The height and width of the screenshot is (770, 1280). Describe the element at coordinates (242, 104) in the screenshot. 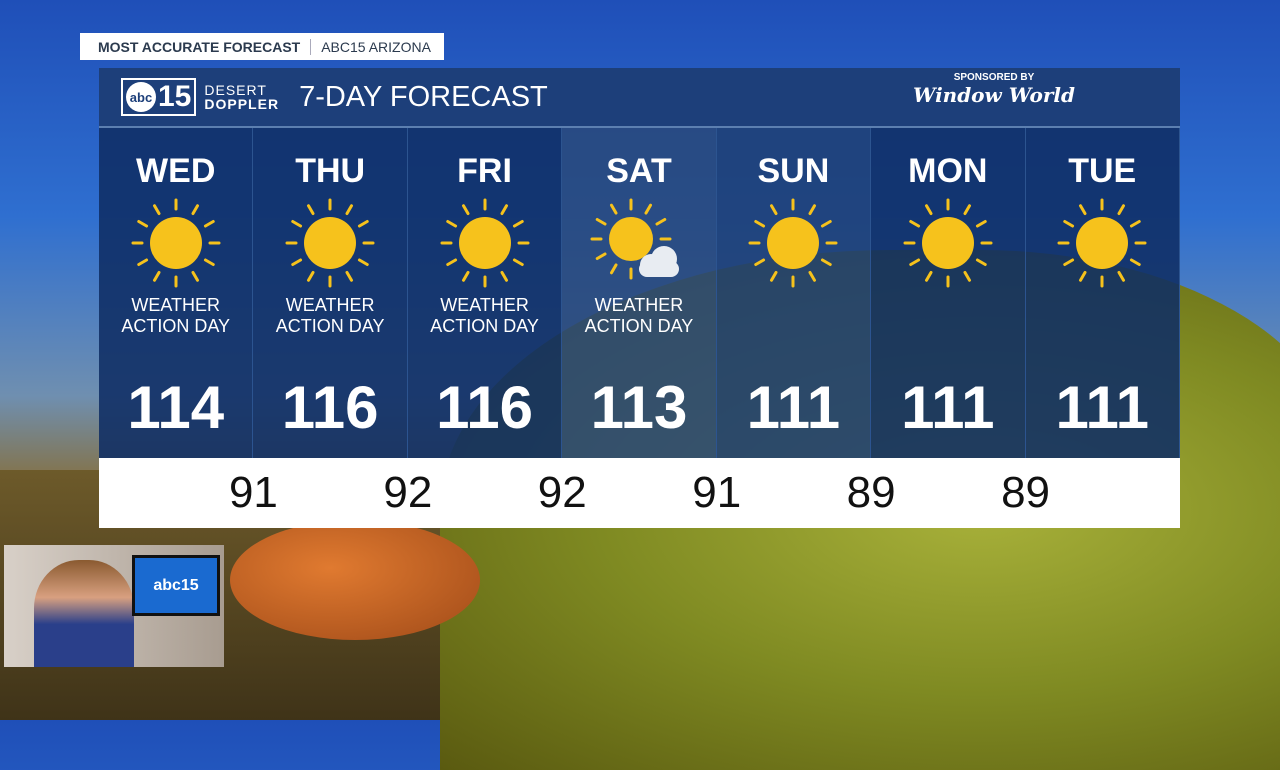

I see `logo-line2: DOPPLER` at that location.